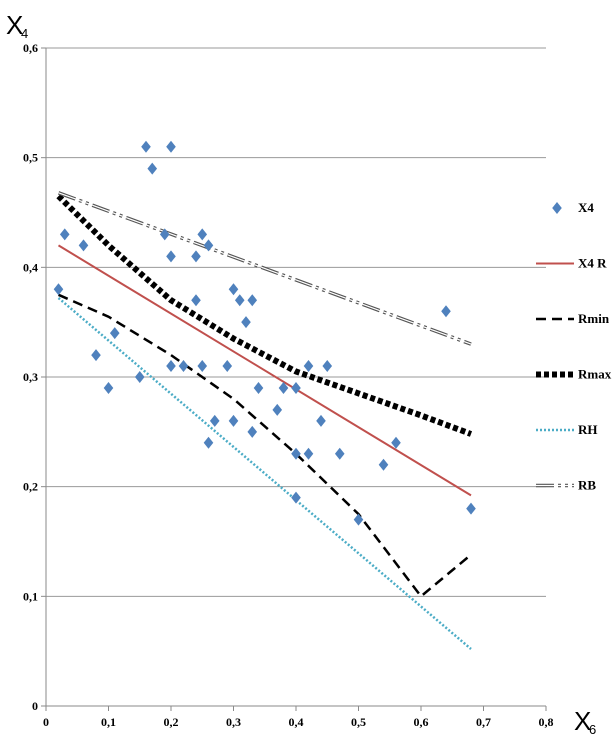 This screenshot has width=616, height=734. What do you see at coordinates (587, 485) in the screenshot?
I see `legend-label: RB` at bounding box center [587, 485].